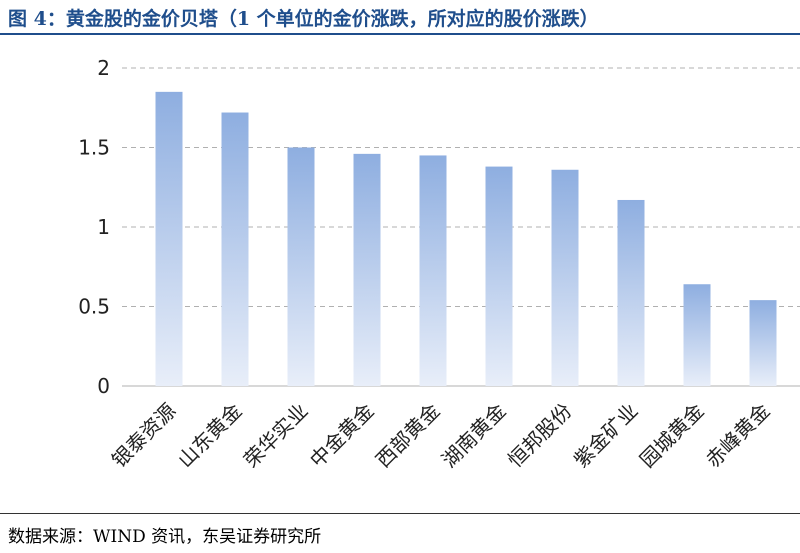 This screenshot has width=800, height=553. I want to click on x-category-label: 湖南黄金, so click(474, 436).